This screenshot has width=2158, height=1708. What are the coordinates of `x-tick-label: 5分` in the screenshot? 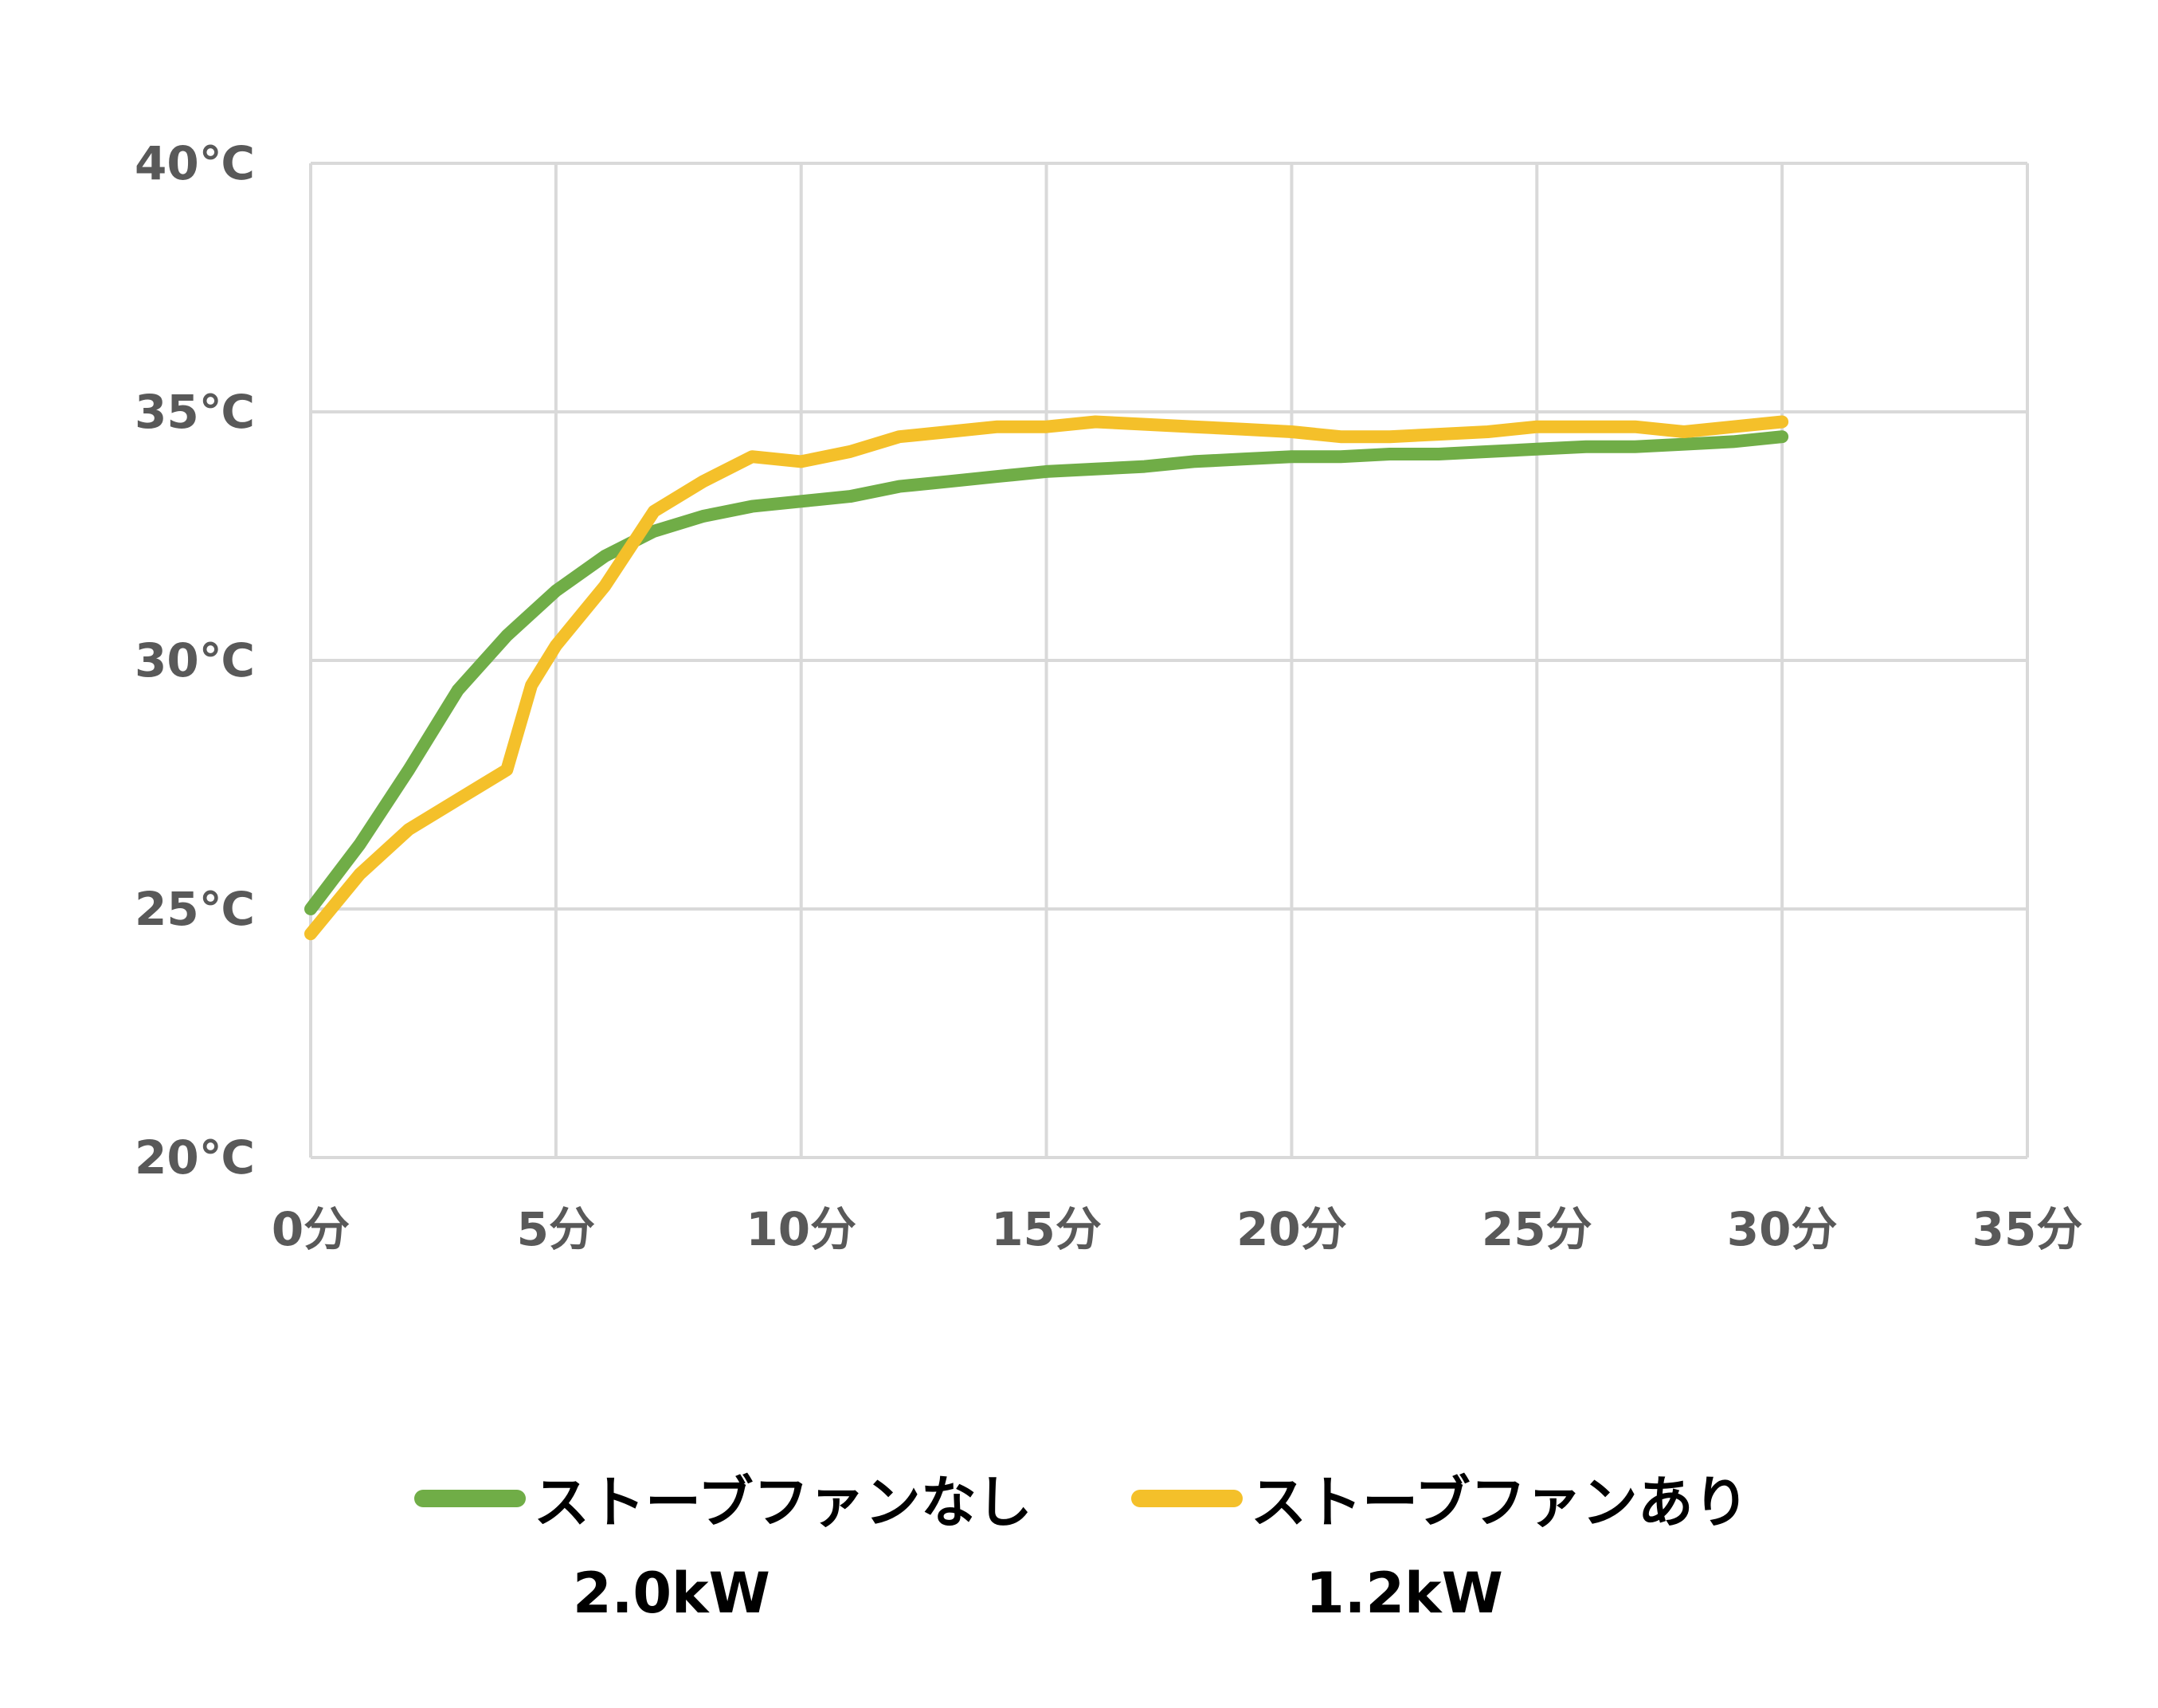 It's located at (556, 1229).